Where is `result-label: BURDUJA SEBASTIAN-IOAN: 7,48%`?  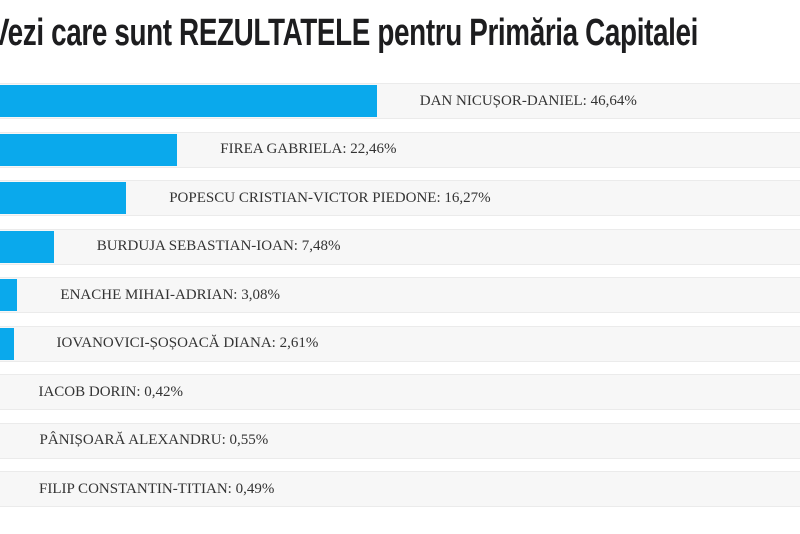
result-label: BURDUJA SEBASTIAN-IOAN: 7,48% is located at coordinates (218, 246).